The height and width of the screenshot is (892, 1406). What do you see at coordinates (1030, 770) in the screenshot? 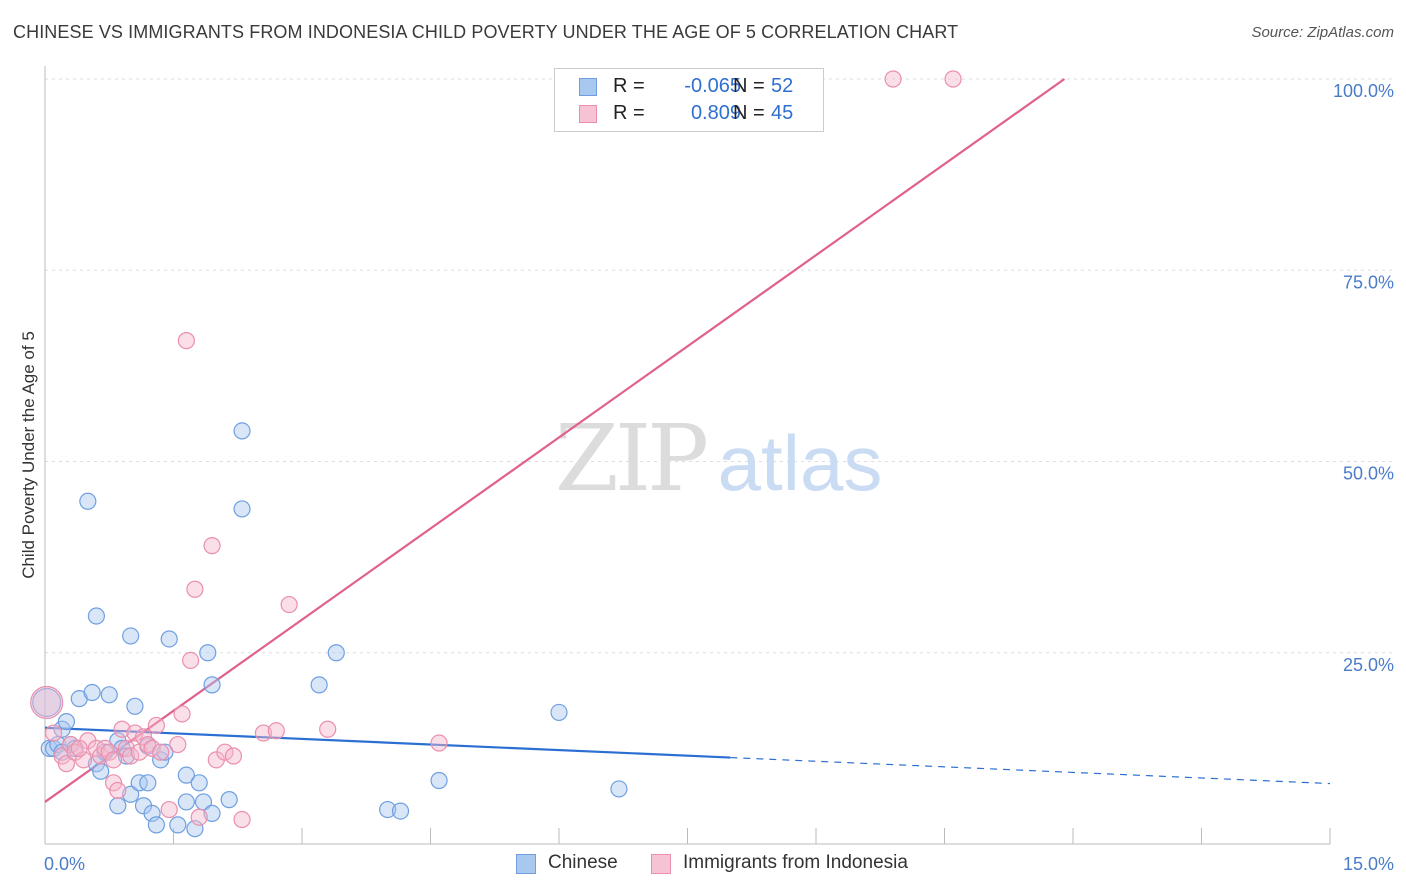
I see `trend-line-chinese-extrapolated` at bounding box center [1030, 770].